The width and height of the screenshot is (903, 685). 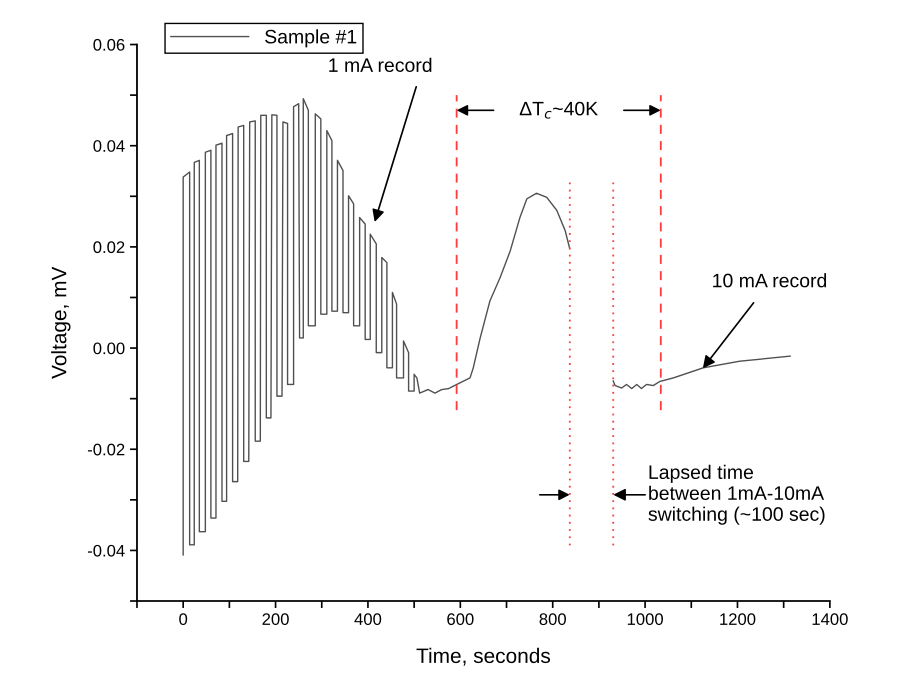 What do you see at coordinates (830, 619) in the screenshot?
I see `x-tick-label: 1400` at bounding box center [830, 619].